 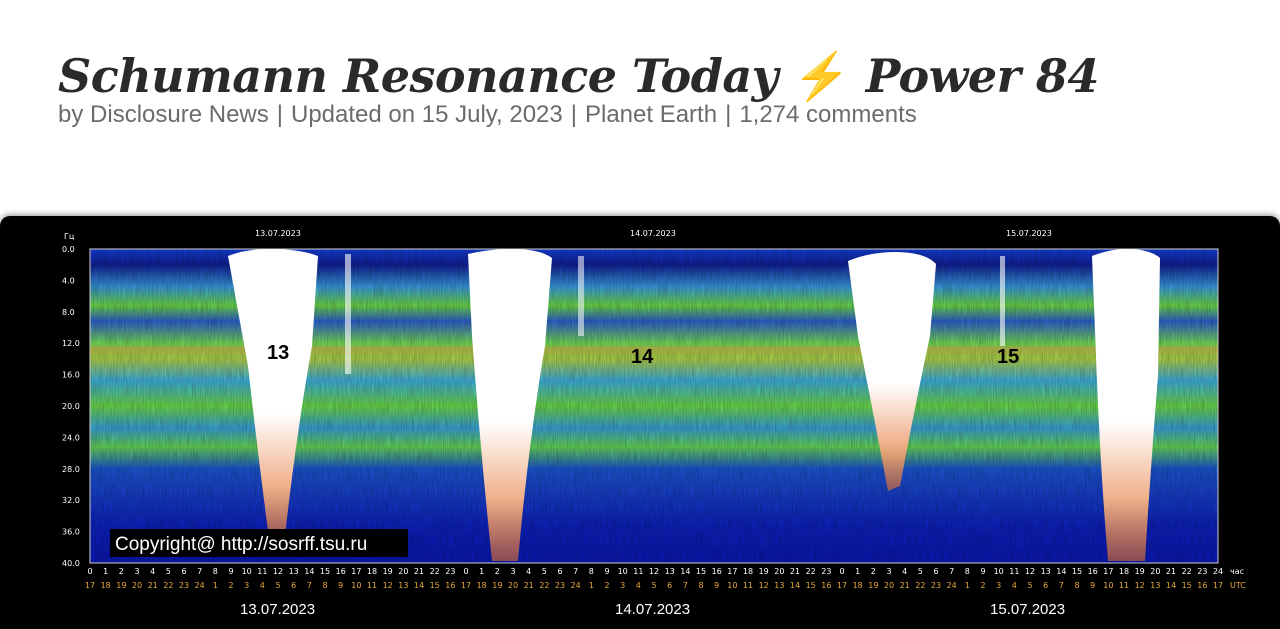 I want to click on y-tick-label: 8.0, so click(x=68, y=312).